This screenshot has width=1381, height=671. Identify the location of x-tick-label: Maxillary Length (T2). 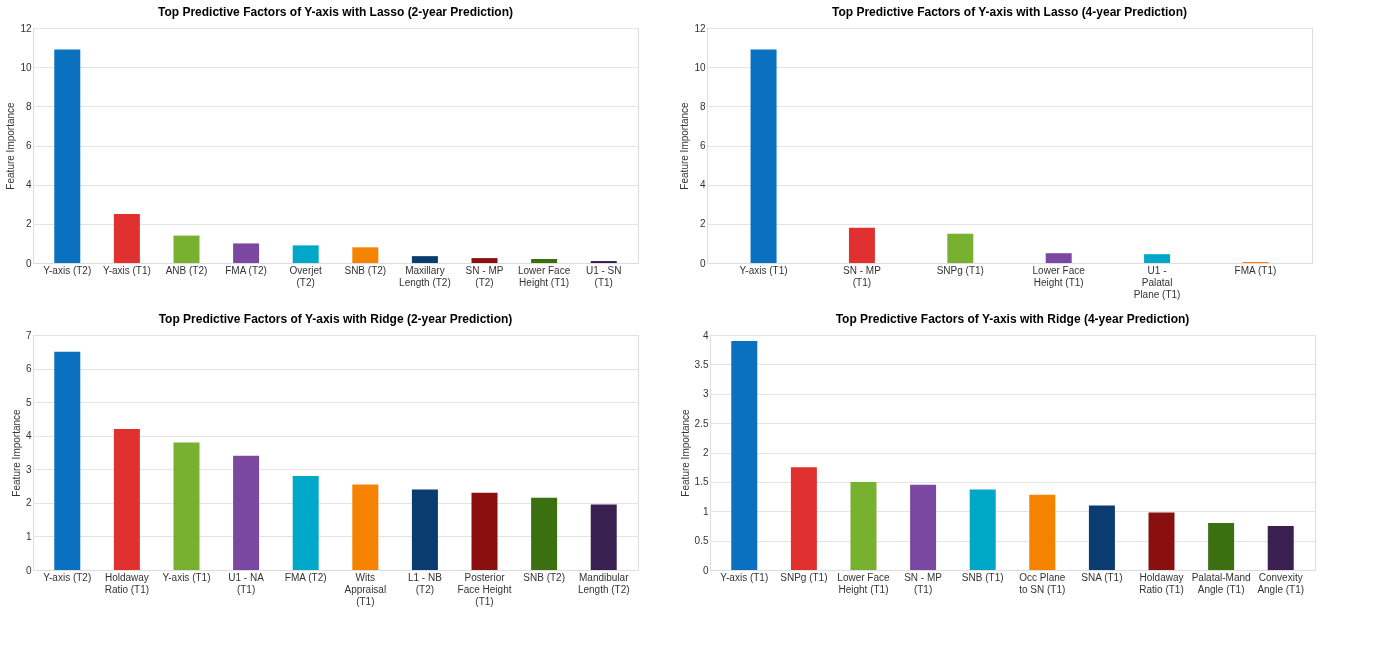
(425, 276).